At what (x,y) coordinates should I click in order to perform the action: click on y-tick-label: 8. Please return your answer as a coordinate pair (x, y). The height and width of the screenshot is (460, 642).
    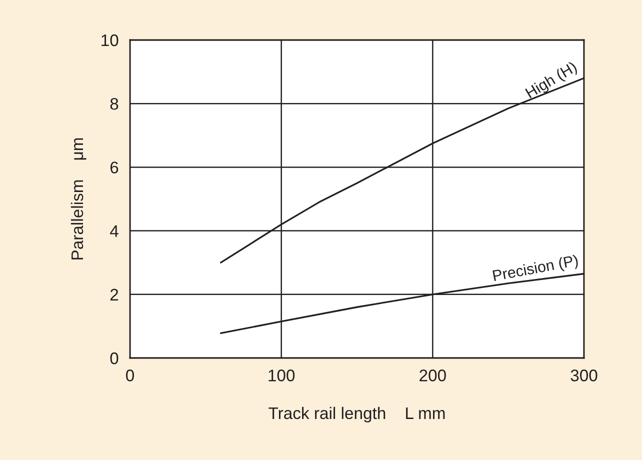
    Looking at the image, I should click on (114, 104).